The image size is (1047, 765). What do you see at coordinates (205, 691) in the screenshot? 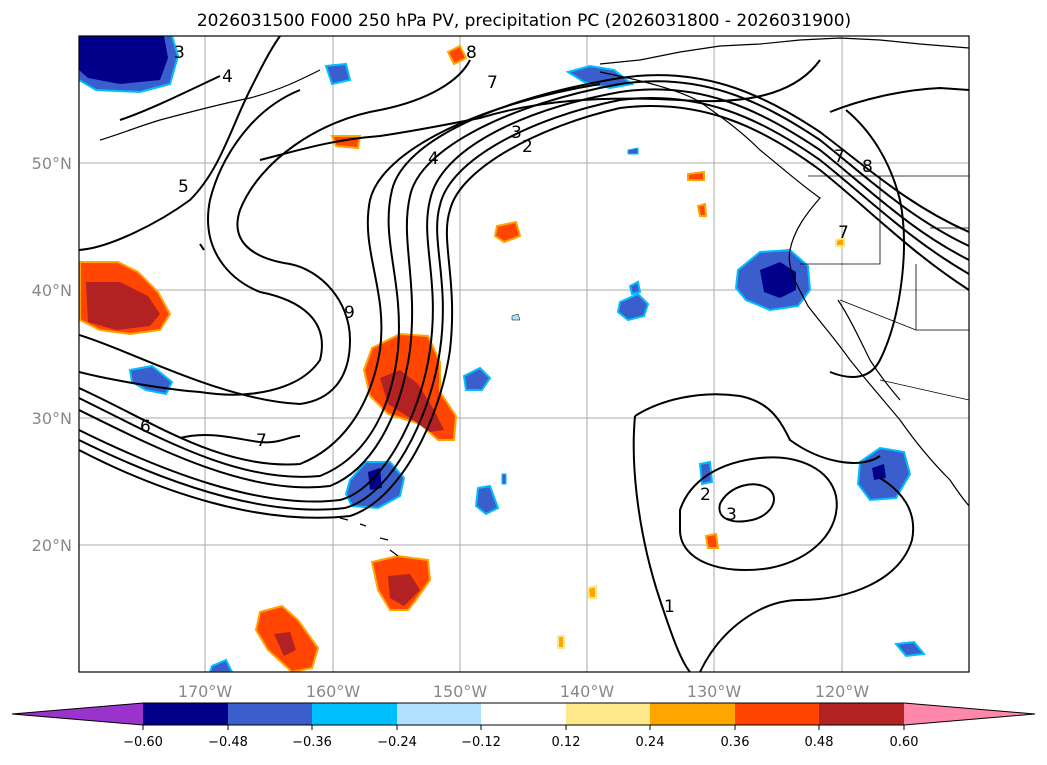
I see `lon-label: 170°W` at bounding box center [205, 691].